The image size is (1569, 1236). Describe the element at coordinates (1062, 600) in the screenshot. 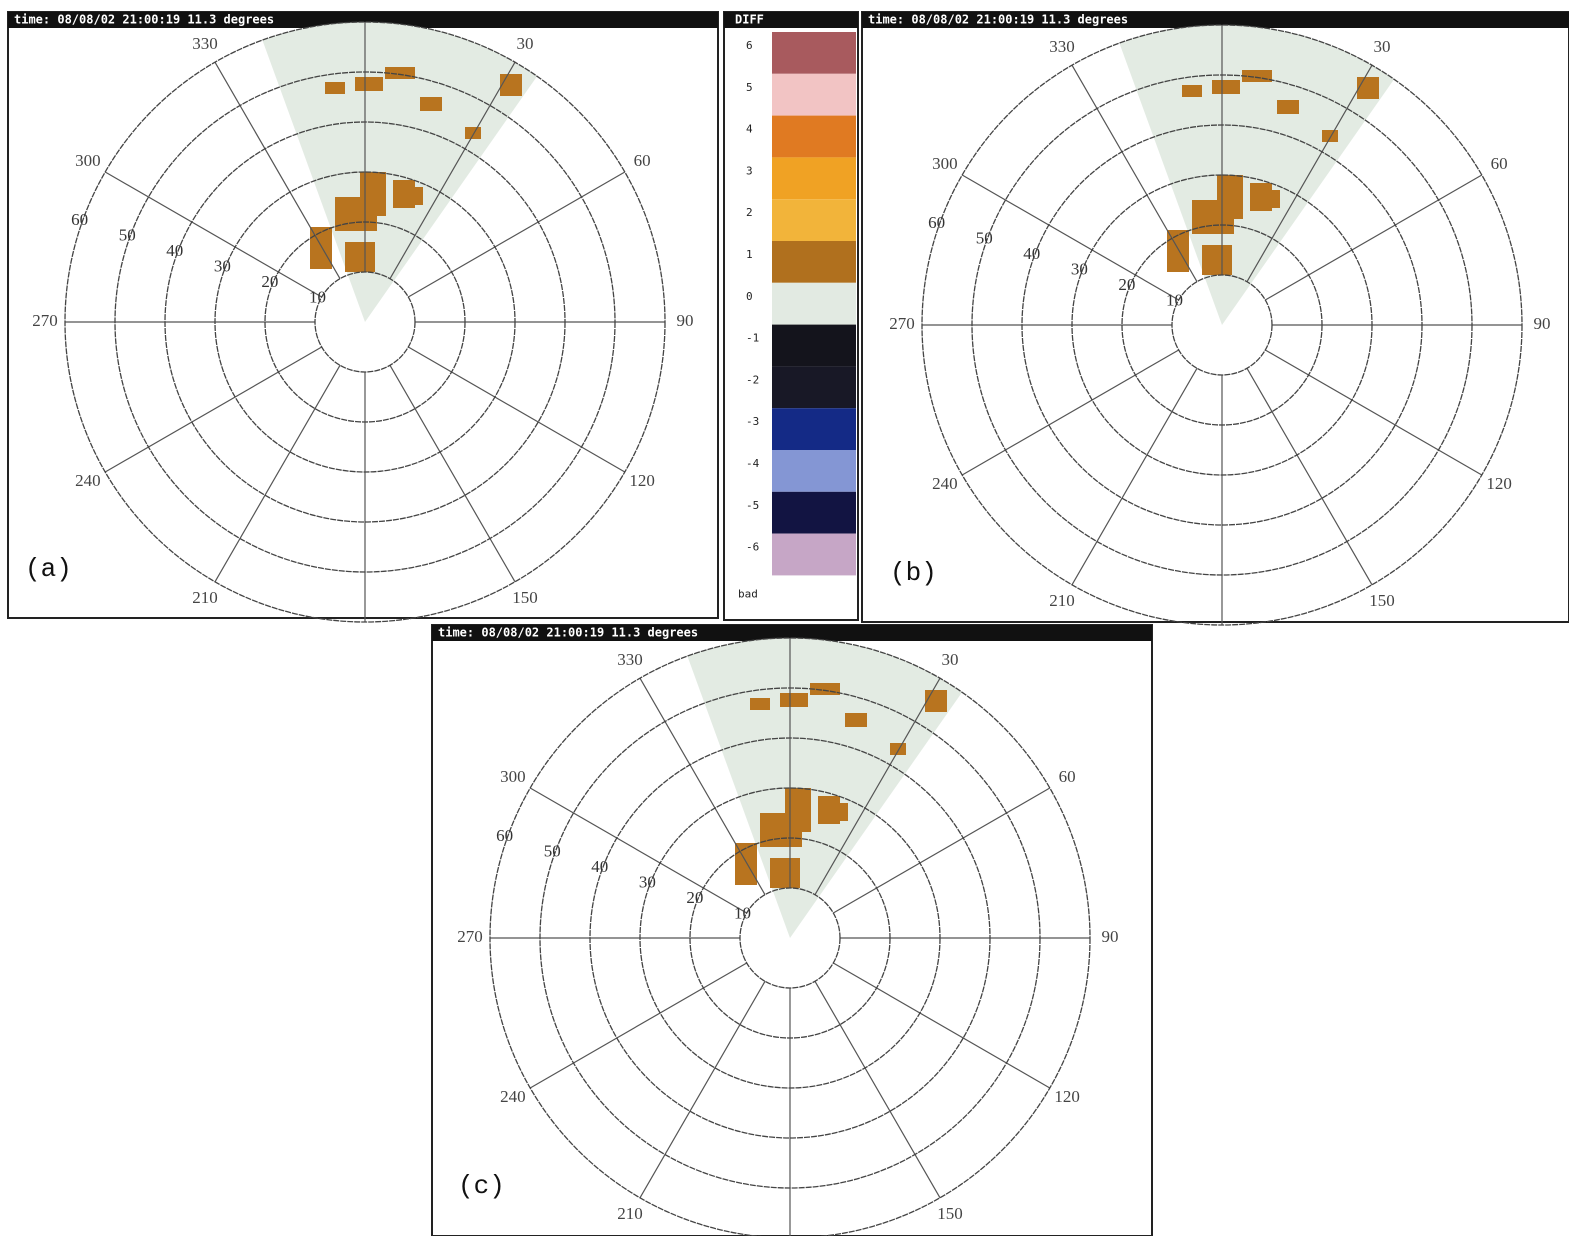

I see `azimuth-label: 210` at that location.